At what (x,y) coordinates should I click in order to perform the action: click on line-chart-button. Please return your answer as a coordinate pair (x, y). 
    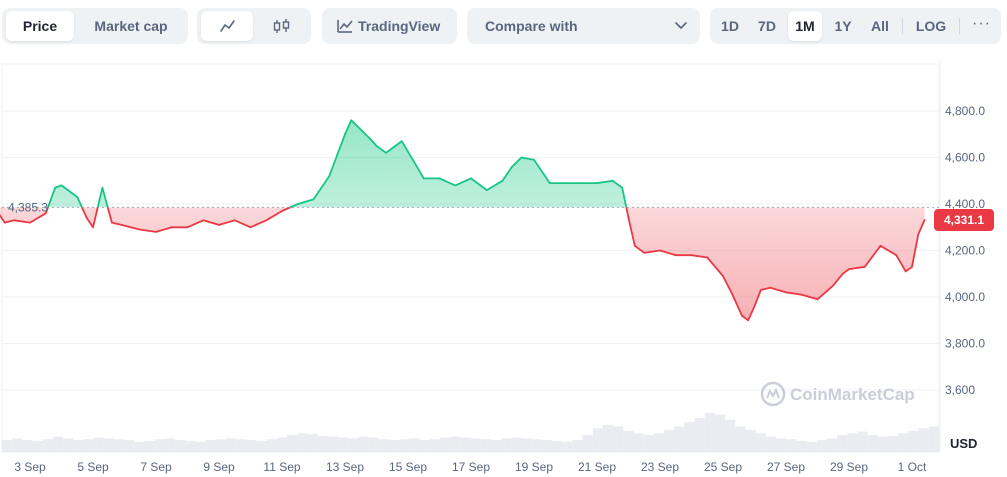
    Looking at the image, I should click on (227, 26).